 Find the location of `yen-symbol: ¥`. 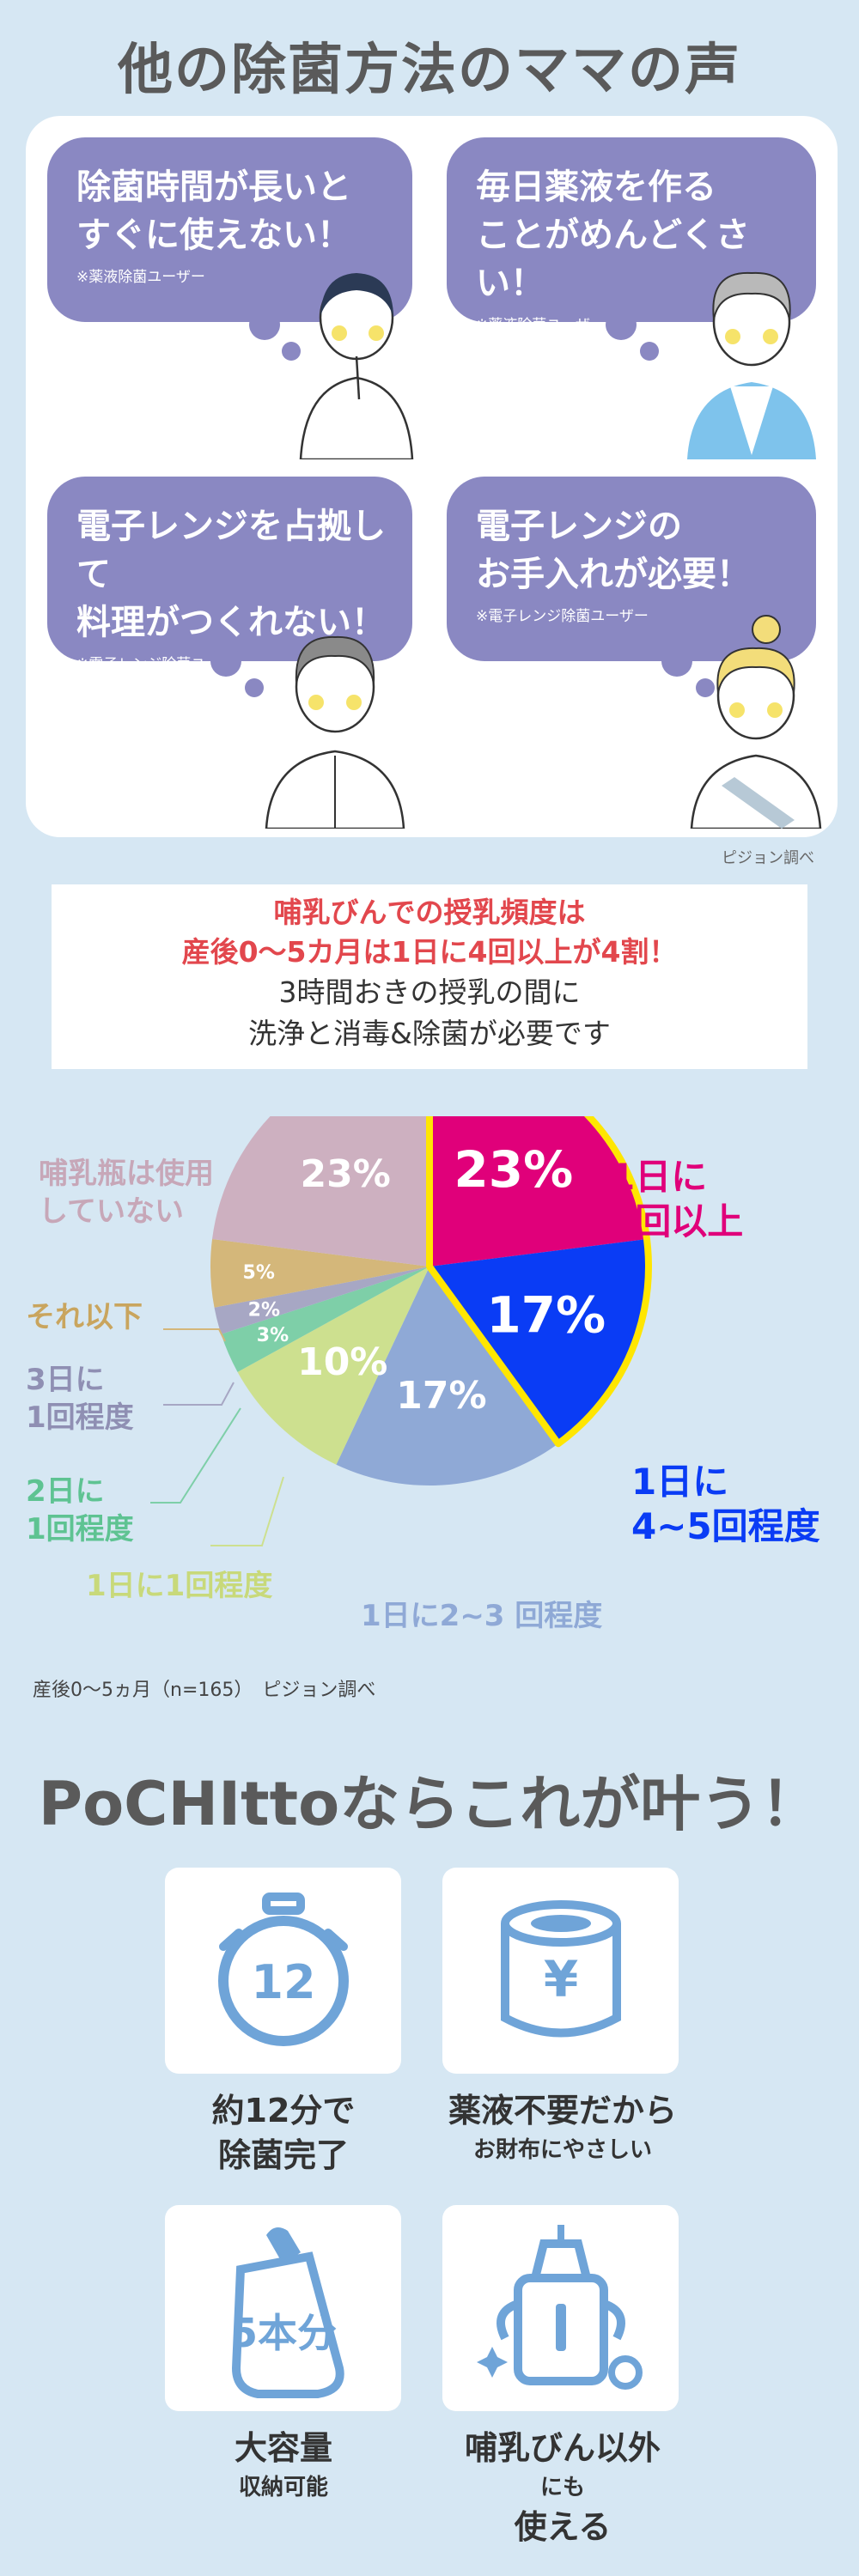

yen-symbol: ¥ is located at coordinates (560, 1979).